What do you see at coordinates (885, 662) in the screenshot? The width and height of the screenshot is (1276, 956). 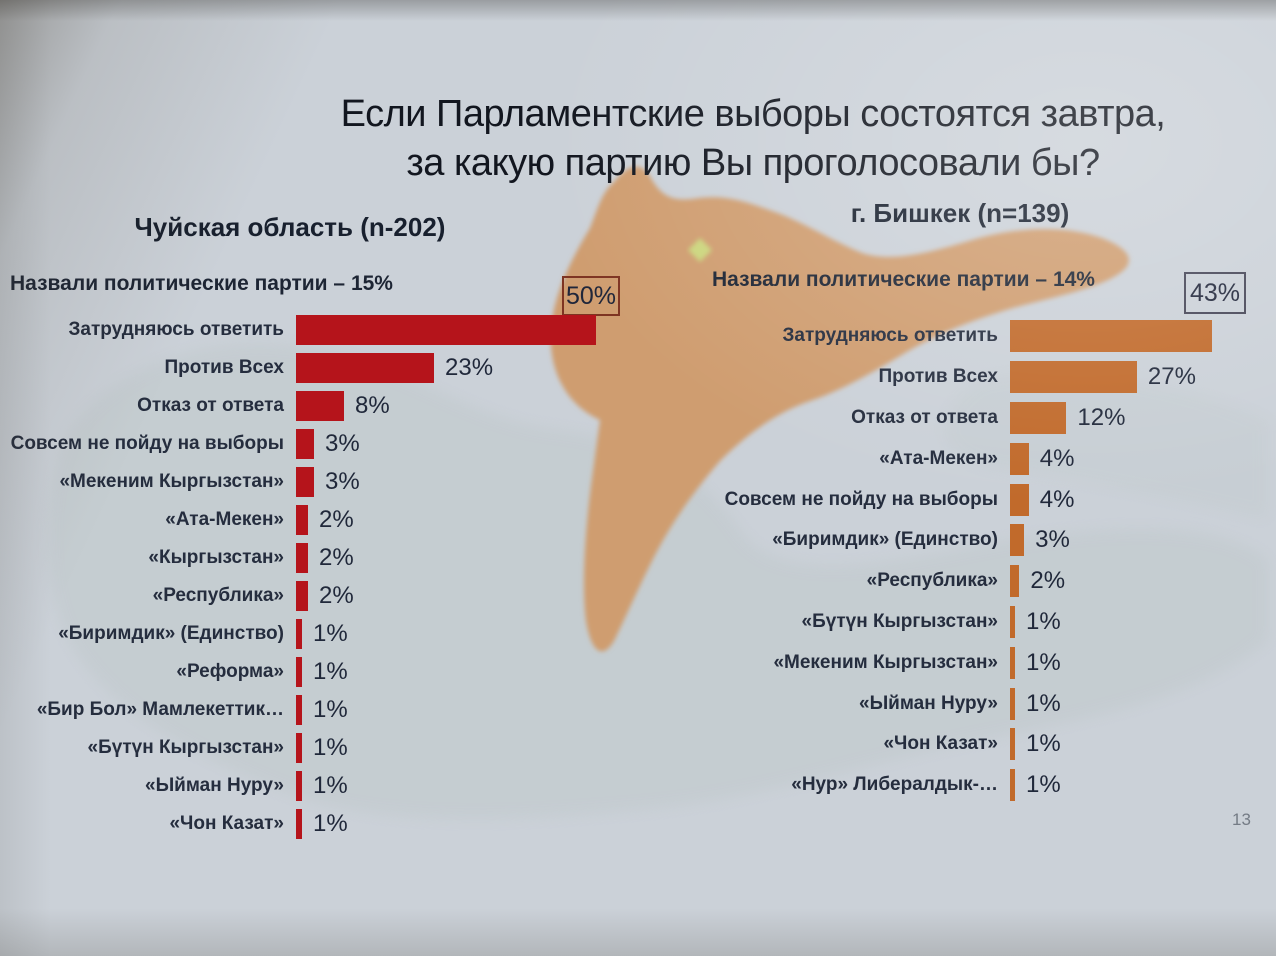 I see `category-label: «Мекеним Кыргызстан»` at bounding box center [885, 662].